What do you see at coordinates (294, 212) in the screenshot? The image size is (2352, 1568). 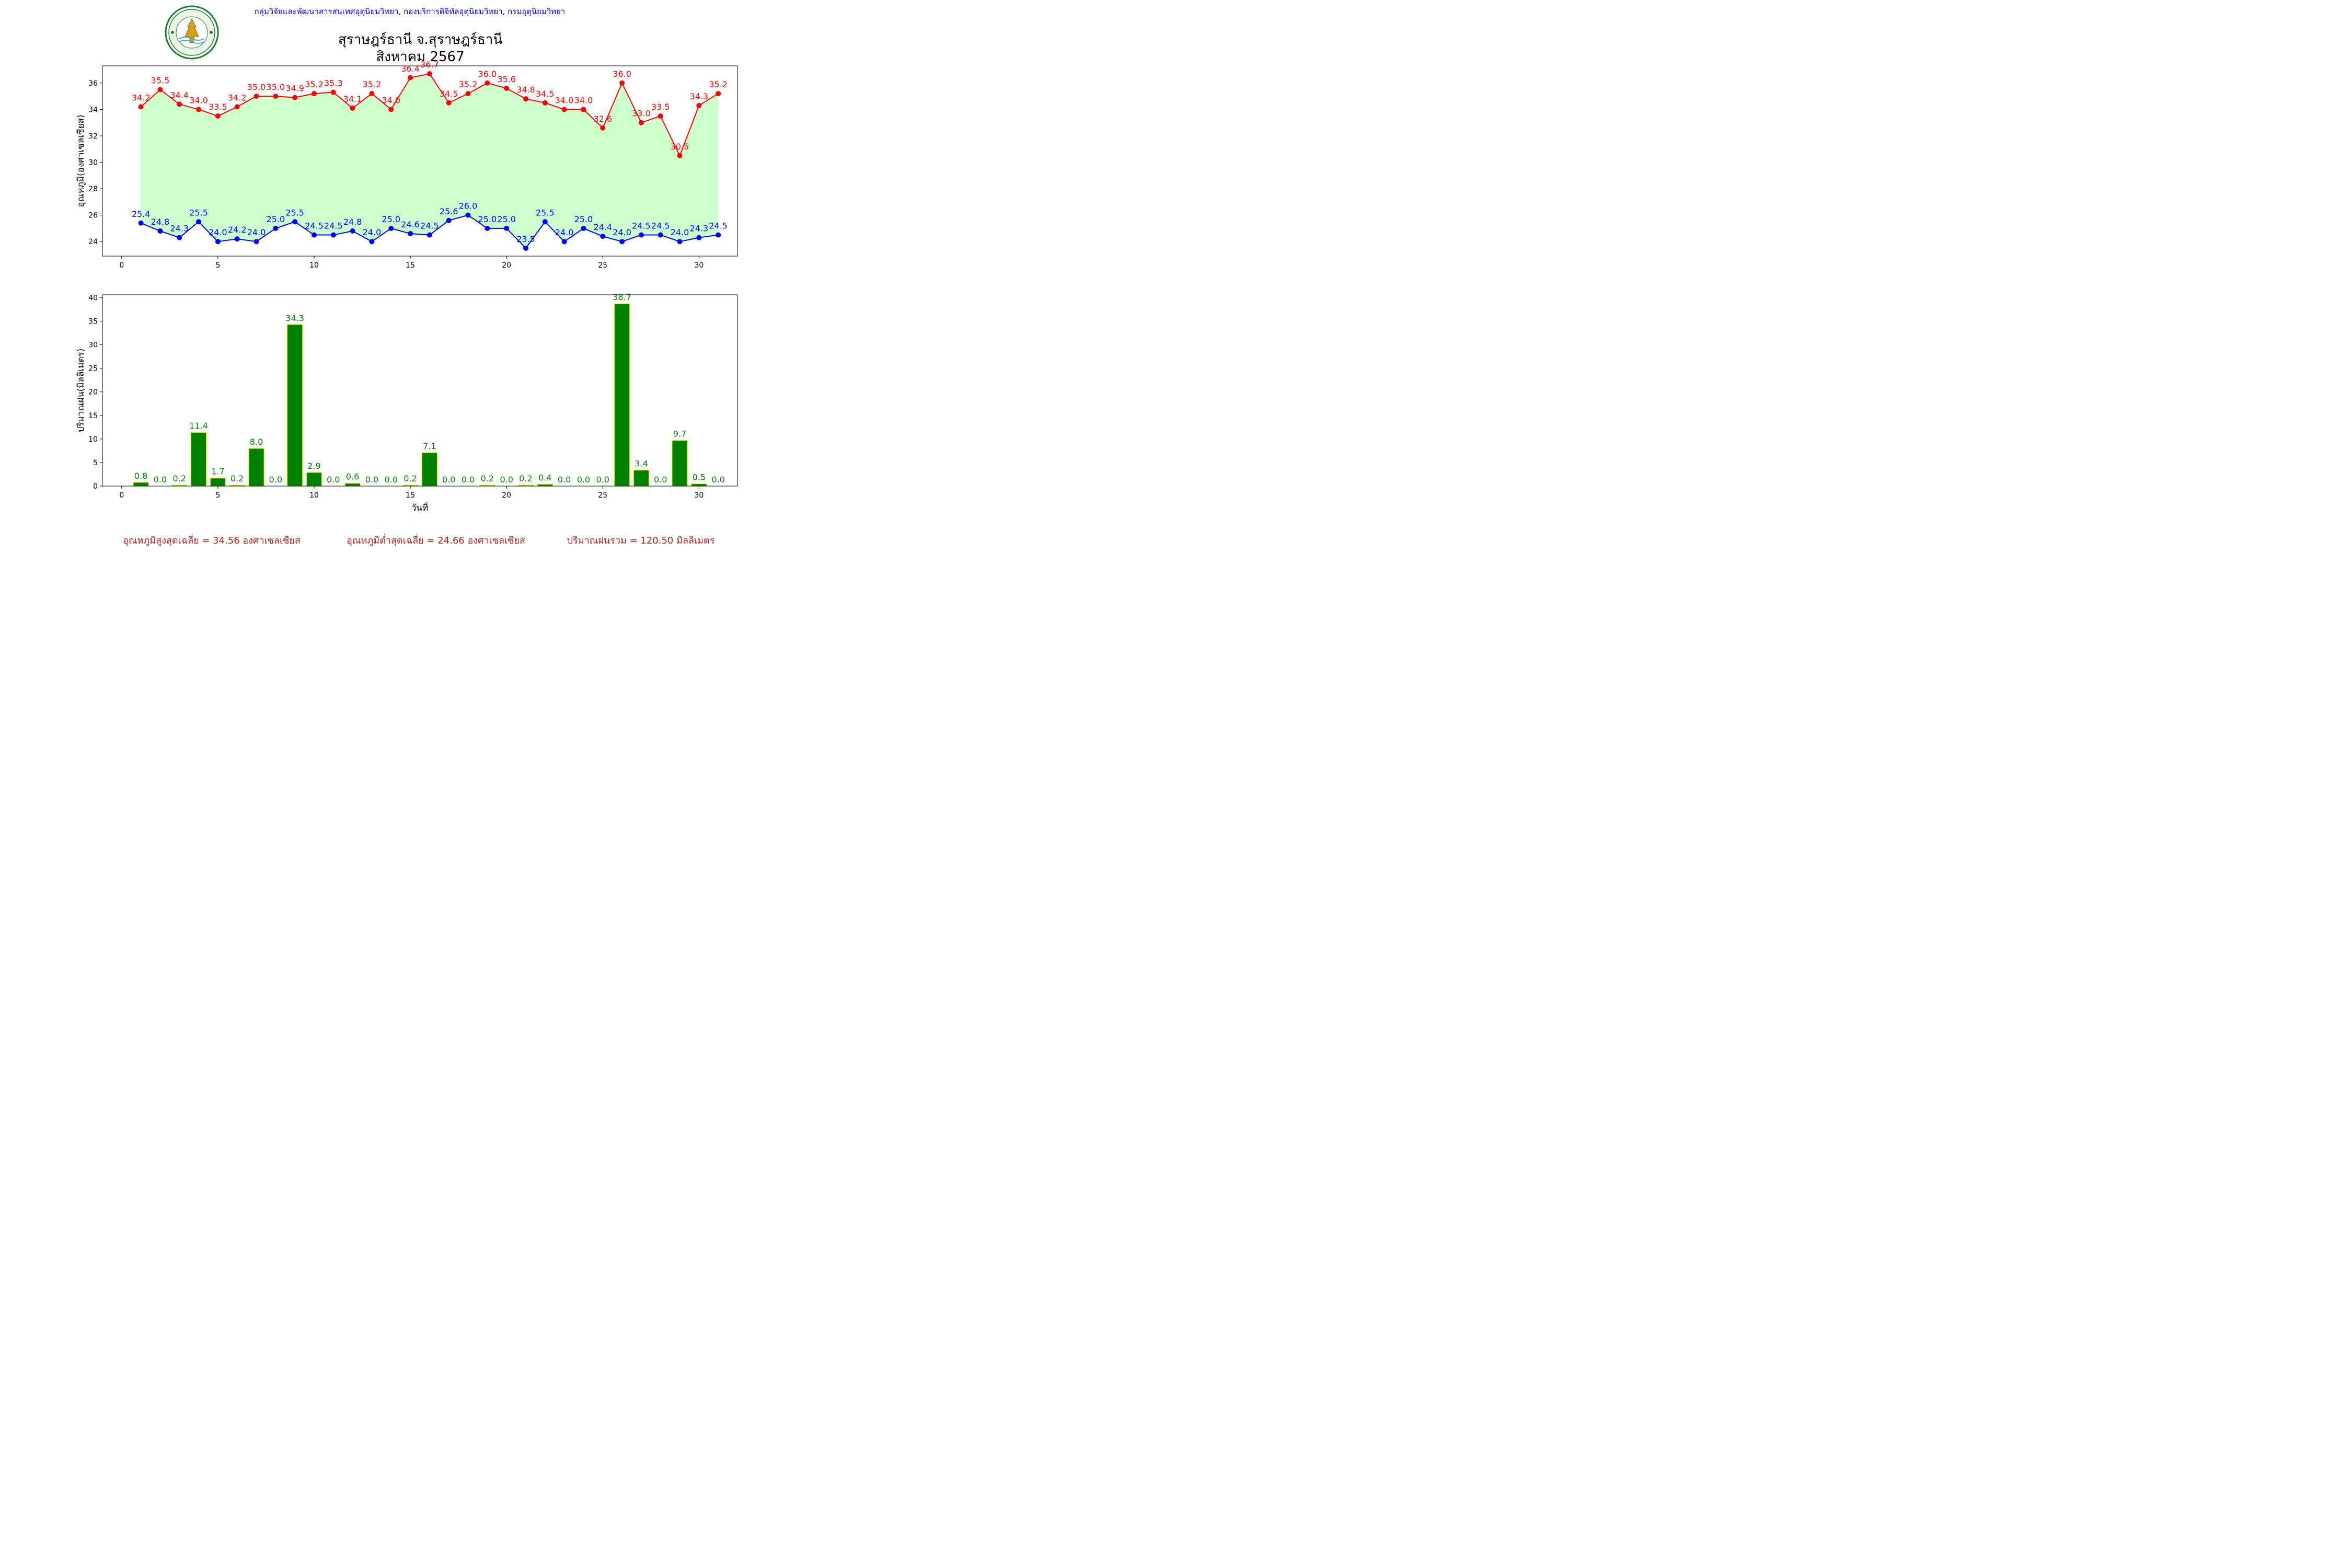 I see `min-temperature-value-label: 25.5` at bounding box center [294, 212].